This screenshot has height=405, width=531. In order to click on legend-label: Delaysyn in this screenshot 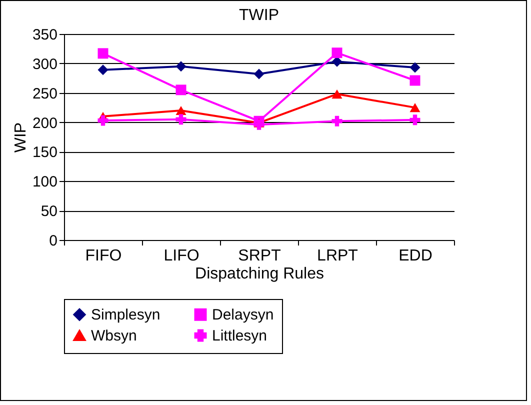, I will do `click(243, 315)`.